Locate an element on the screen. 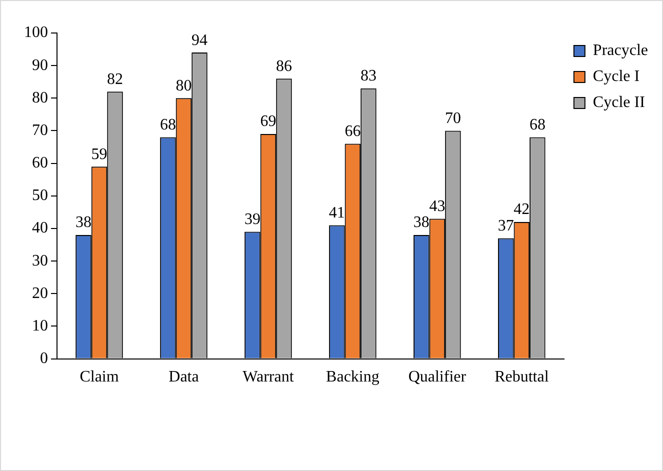  x-tick-label: Rebuttal is located at coordinates (522, 377).